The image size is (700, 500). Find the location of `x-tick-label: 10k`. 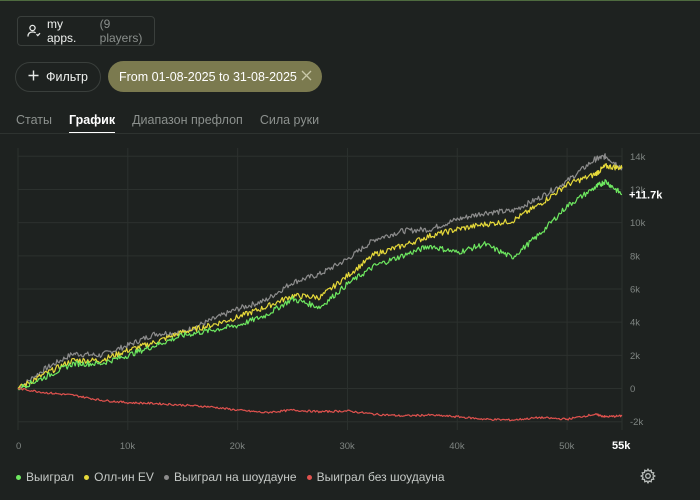

x-tick-label: 10k is located at coordinates (128, 446).